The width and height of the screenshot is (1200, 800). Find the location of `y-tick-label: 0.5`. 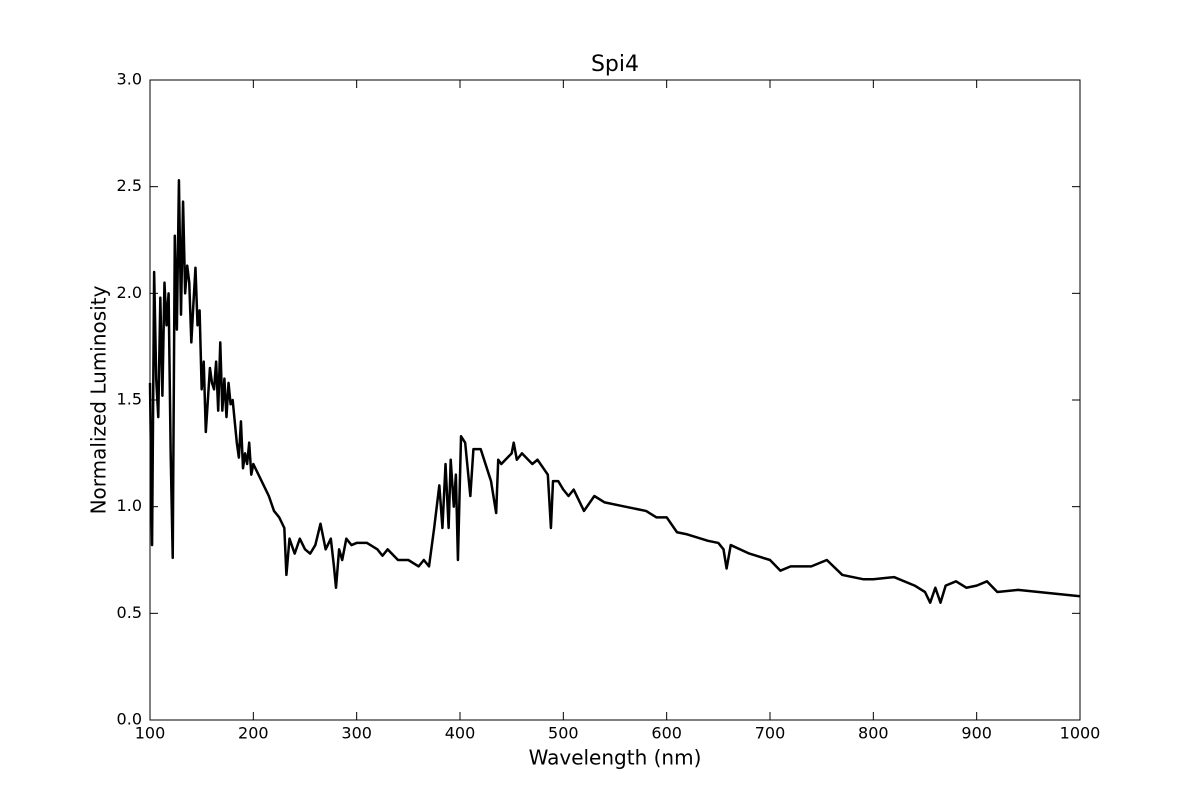

y-tick-label: 0.5 is located at coordinates (129, 612).